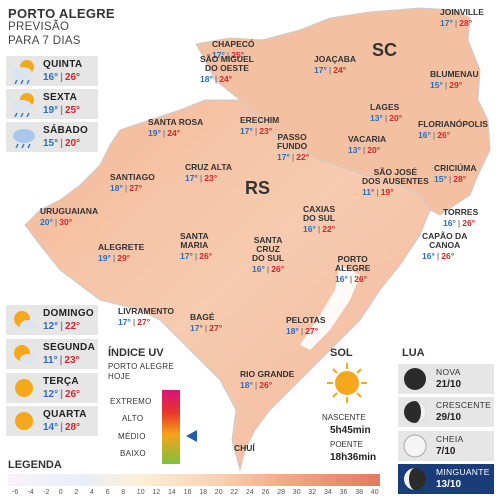 The height and width of the screenshot is (498, 500). Describe the element at coordinates (256, 385) in the screenshot. I see `city-temps: 18° | 26°` at that location.